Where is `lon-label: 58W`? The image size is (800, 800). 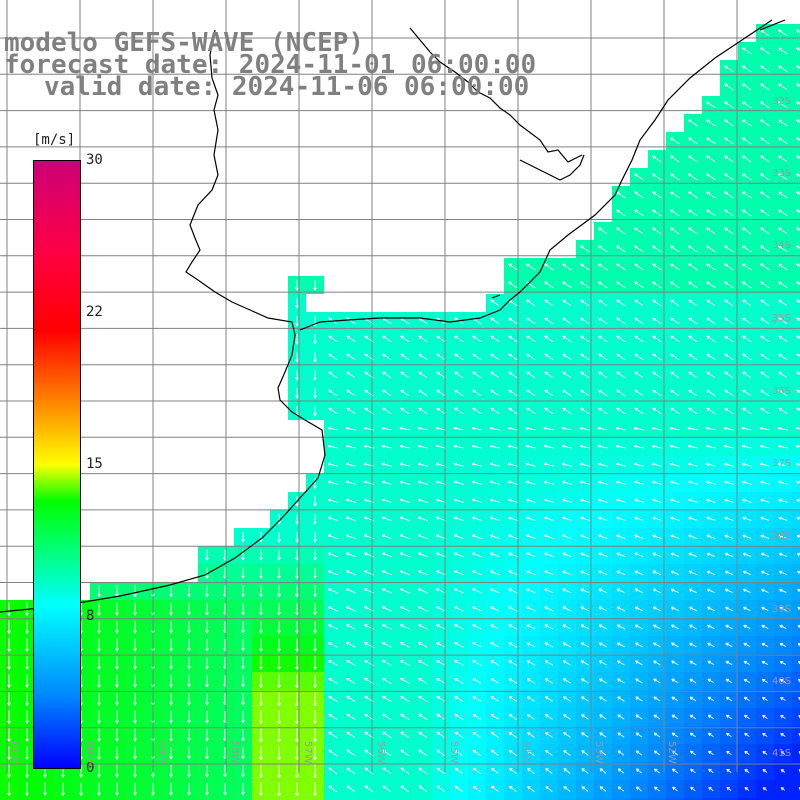 lon-label: 58W is located at coordinates (234, 752).